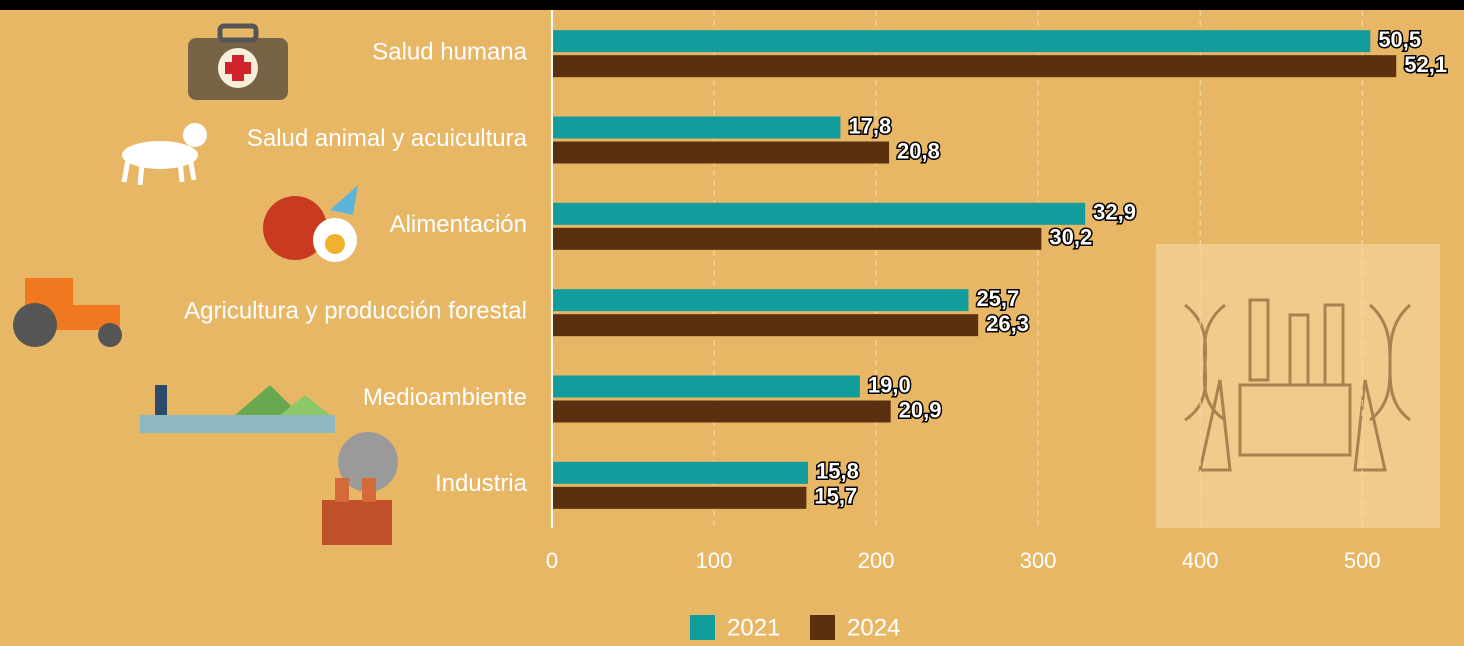  What do you see at coordinates (357, 522) in the screenshot?
I see `factory-icon` at bounding box center [357, 522].